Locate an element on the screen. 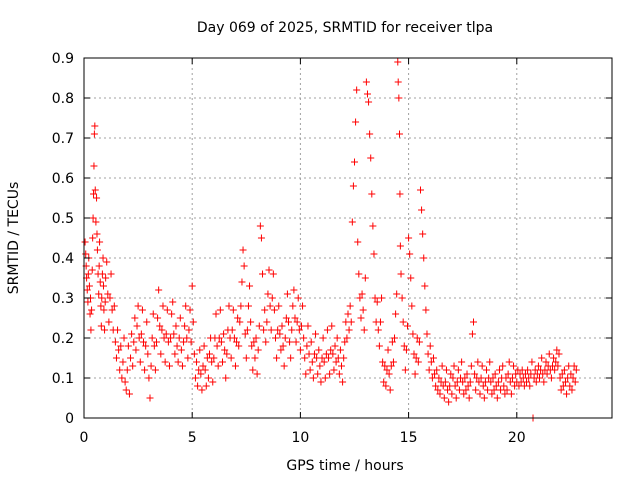 This screenshot has width=640, height=480. y-tick-label: 0.8 is located at coordinates (63, 99).